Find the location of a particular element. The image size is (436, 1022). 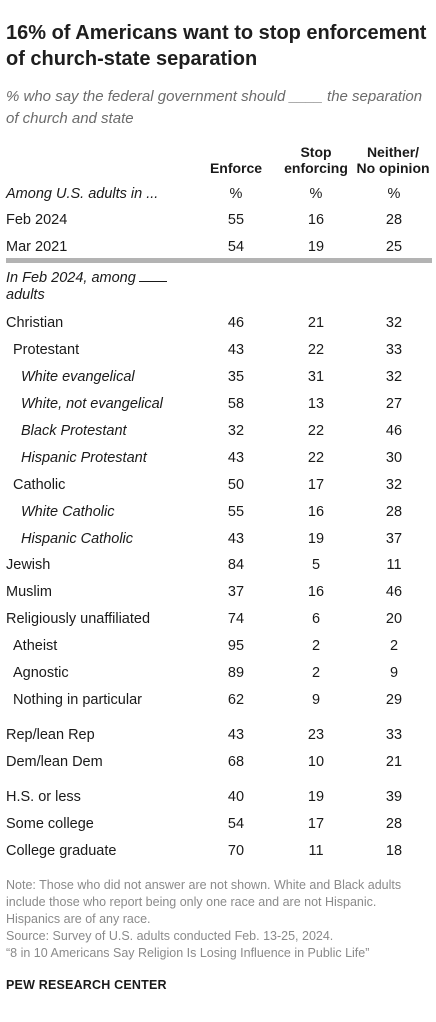

section1-header-row: Among U.S. adults in ... % % % is located at coordinates (218, 194).